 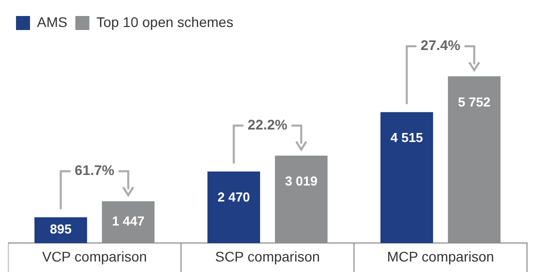 I want to click on legend-label: Top 10 open schemes, so click(x=165, y=22).